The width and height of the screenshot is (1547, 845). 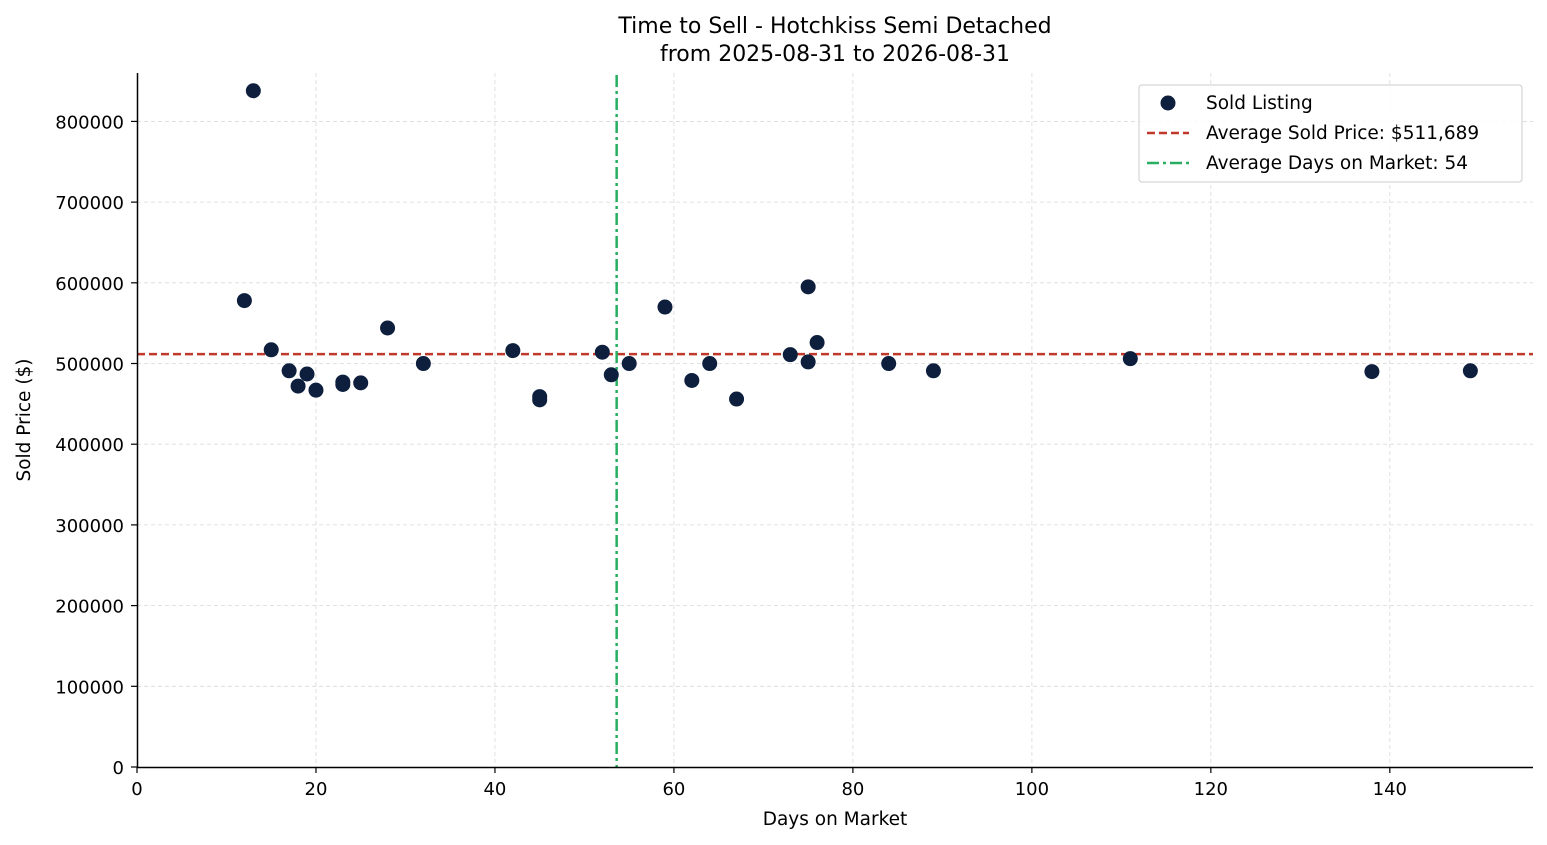 I want to click on x-tick-label: 0, so click(x=136, y=789).